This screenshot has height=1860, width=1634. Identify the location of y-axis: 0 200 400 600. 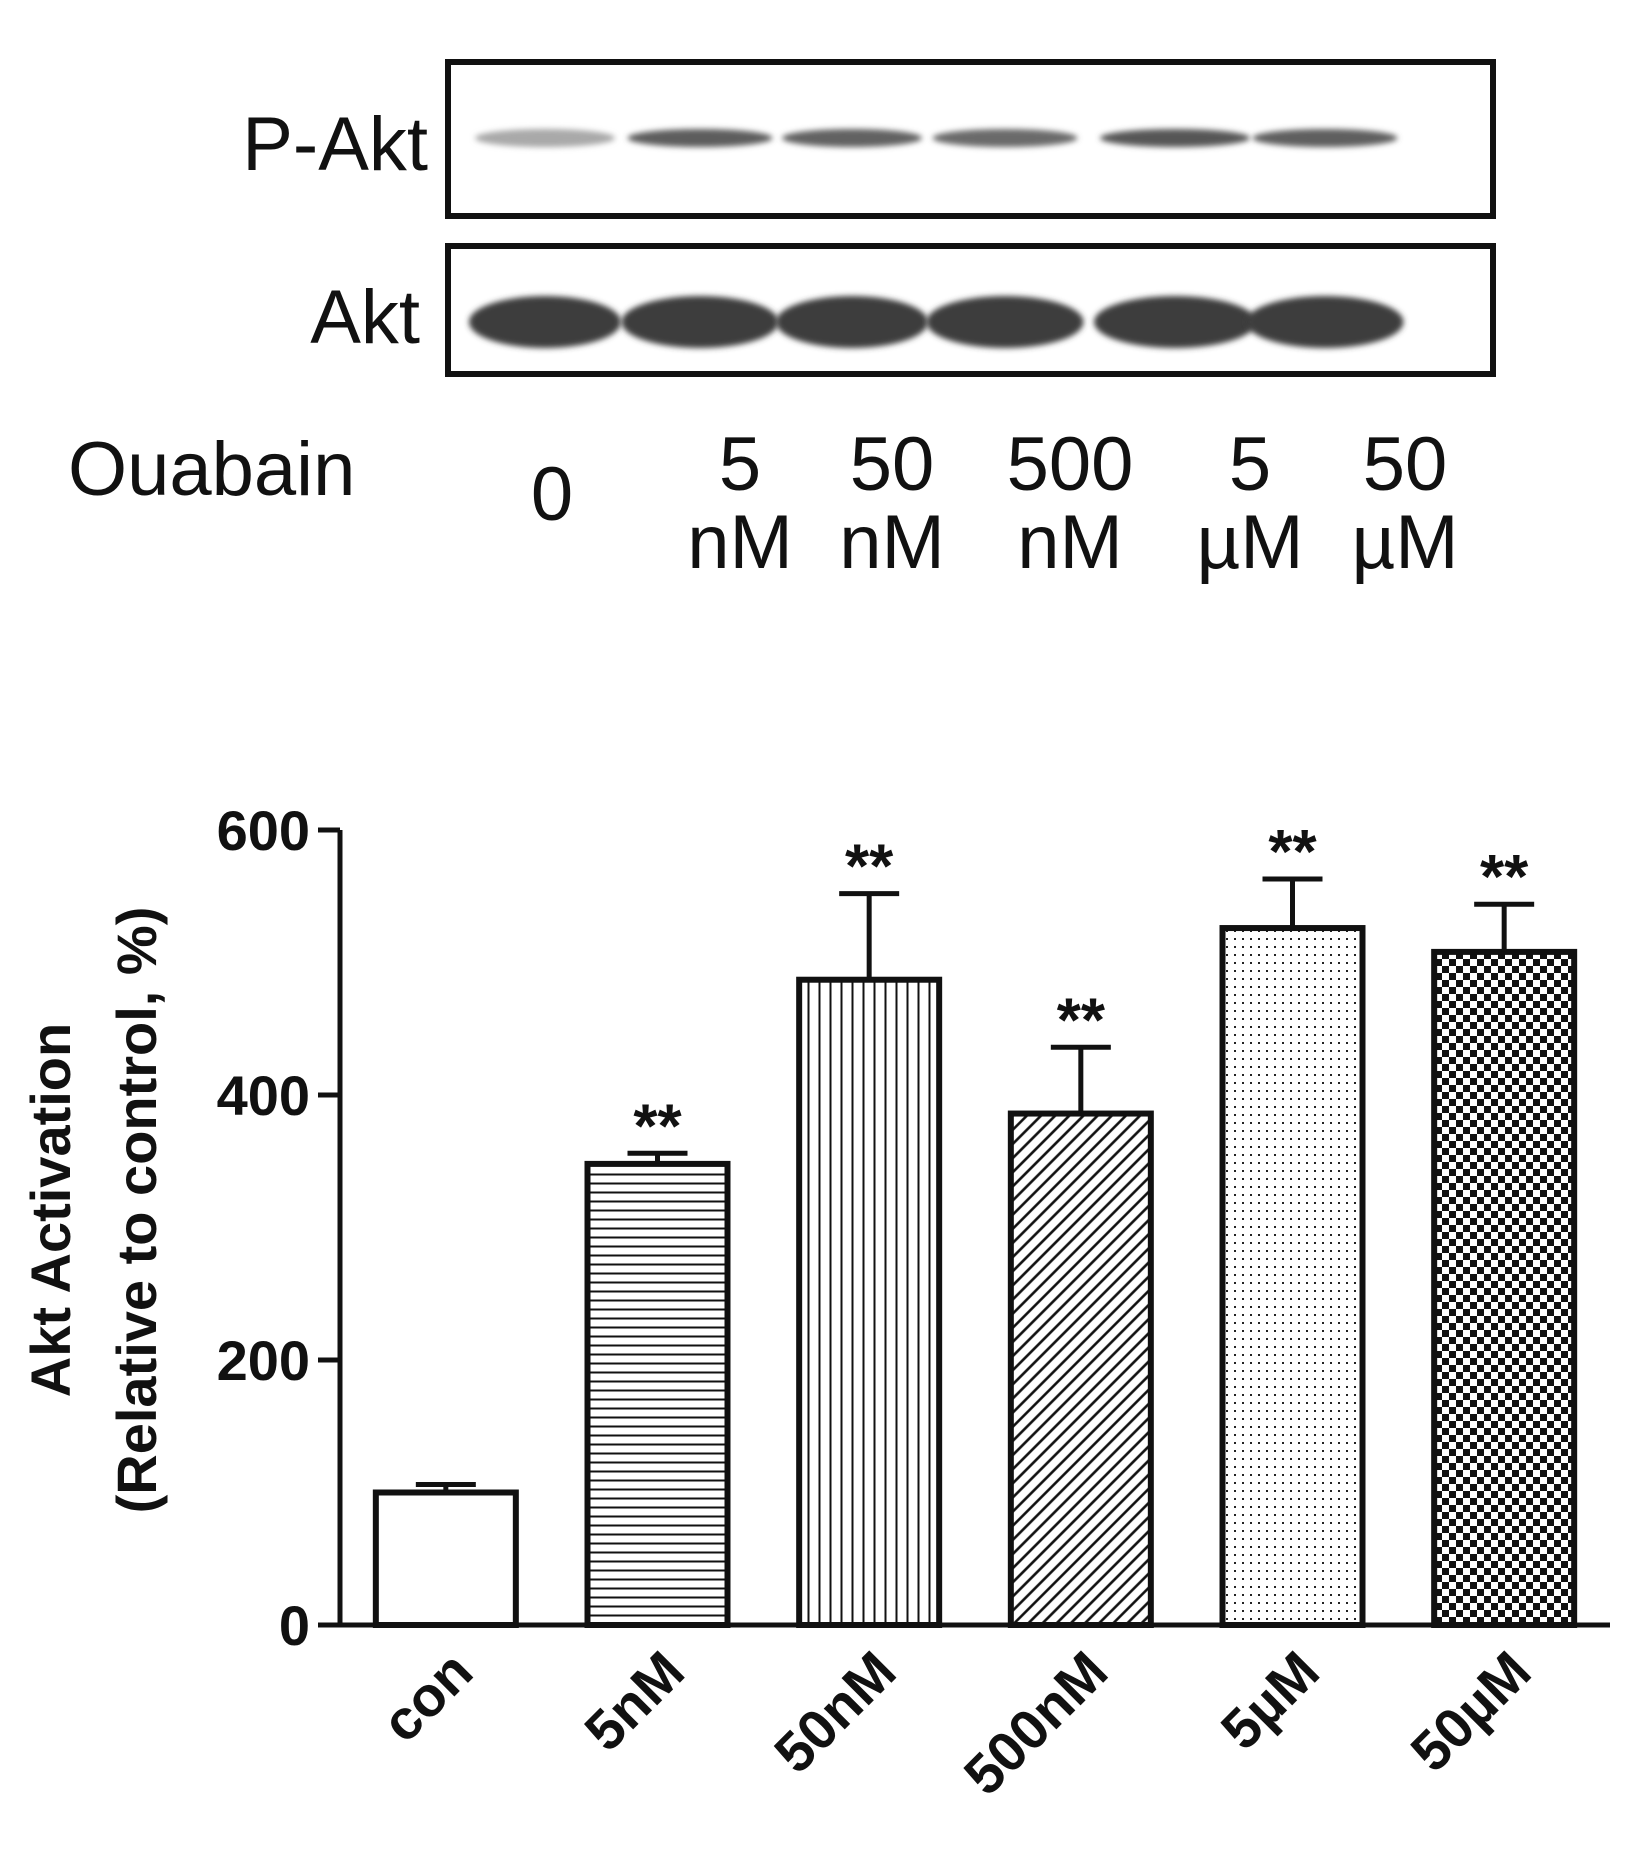
(280, 1228).